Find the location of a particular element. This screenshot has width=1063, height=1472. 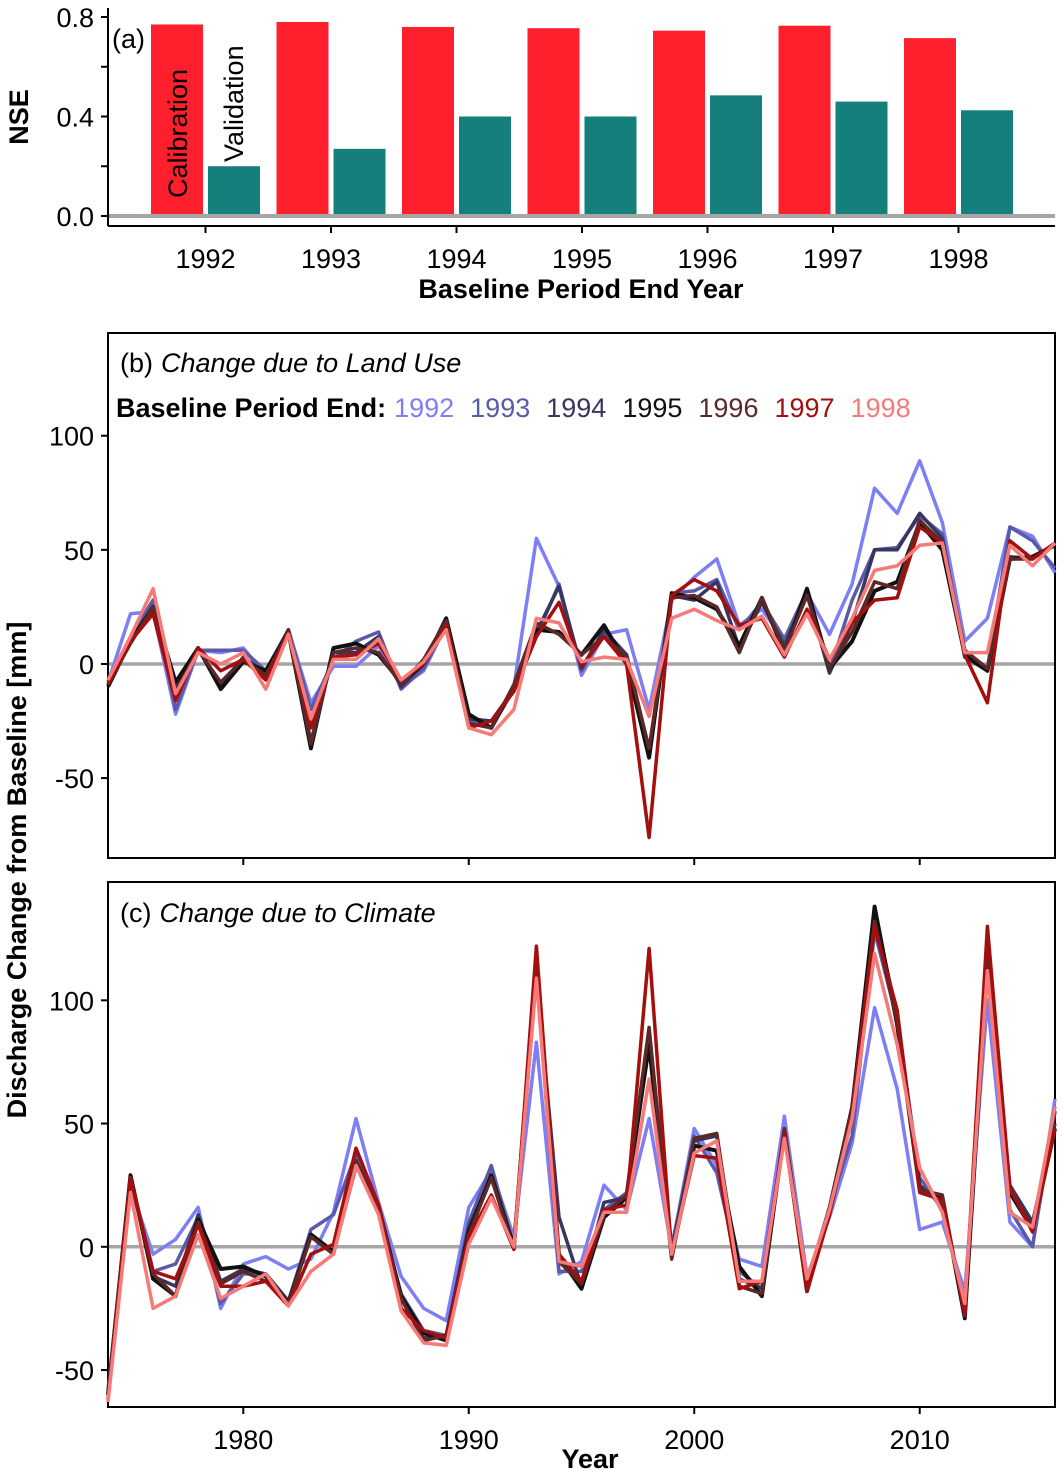

series-line-1995 is located at coordinates (581, 640).